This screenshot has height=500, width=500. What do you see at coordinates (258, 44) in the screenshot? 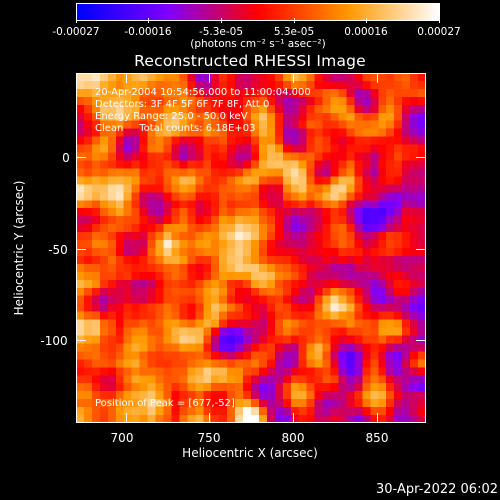
I see `colorbar-units: (photons cm⁻² s⁻¹ asec⁻²)` at bounding box center [258, 44].